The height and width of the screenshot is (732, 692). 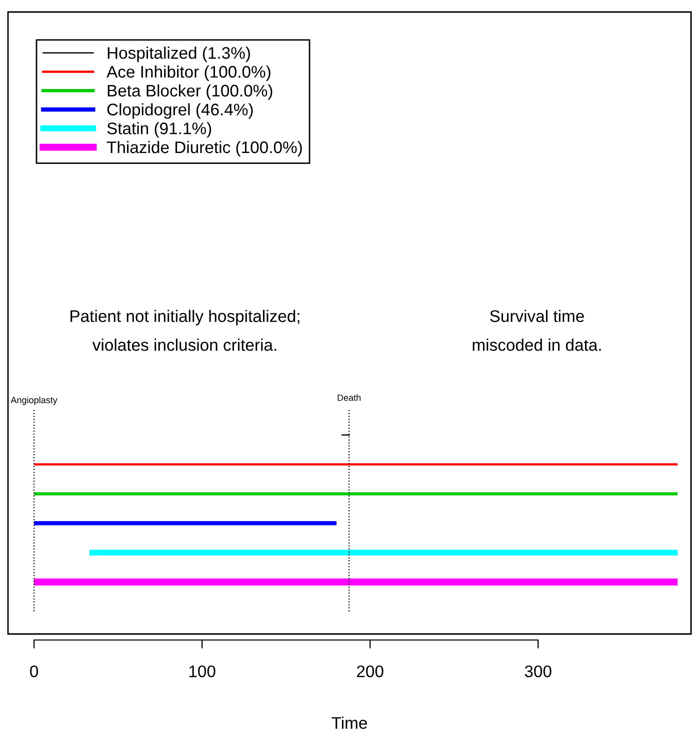 I want to click on ref-line-label: Angioplasty, so click(x=34, y=401).